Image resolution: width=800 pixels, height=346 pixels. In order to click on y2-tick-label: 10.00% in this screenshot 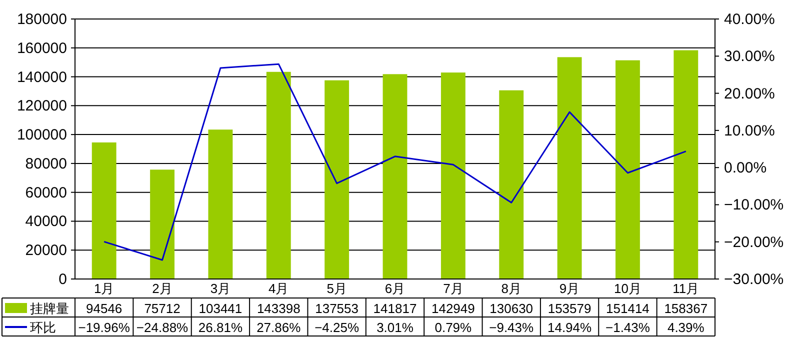, I will do `click(749, 131)`.